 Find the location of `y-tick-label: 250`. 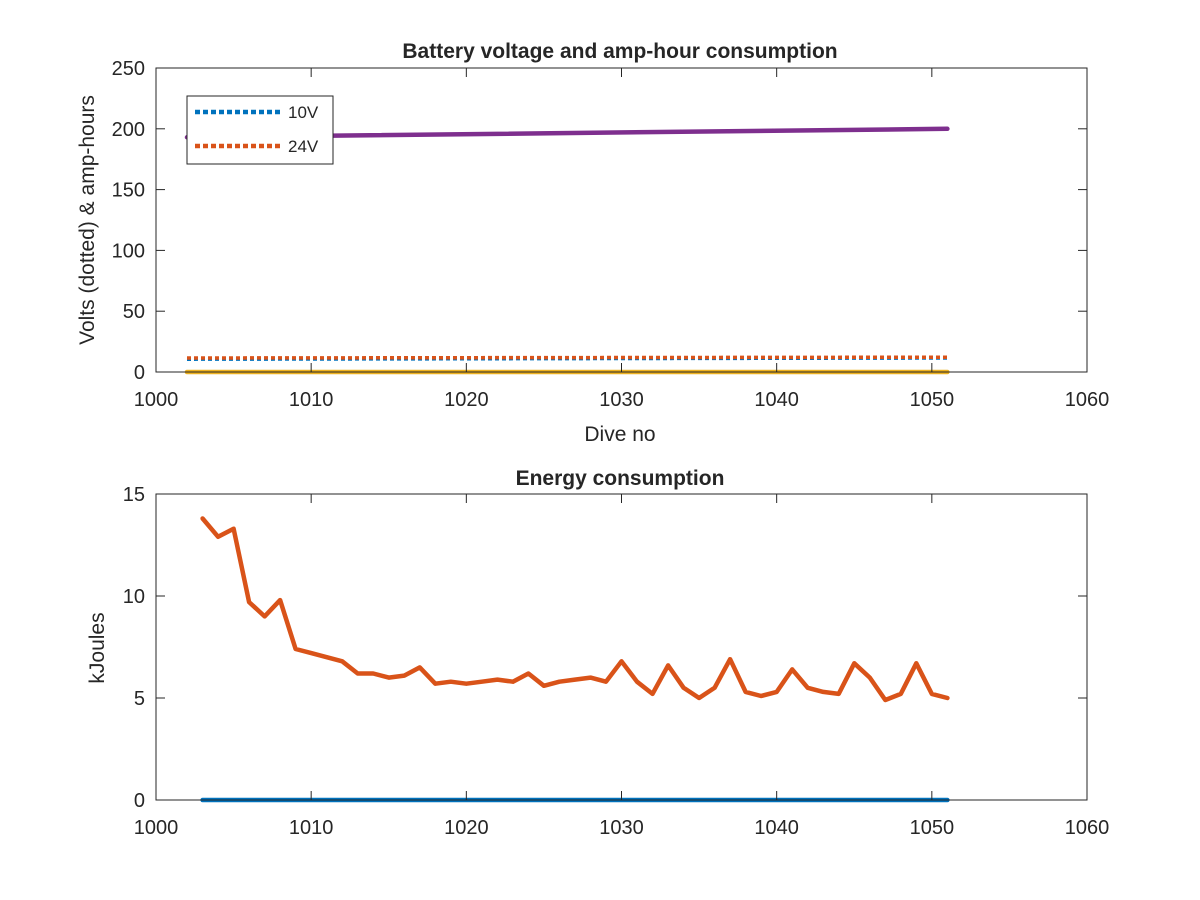

y-tick-label: 250 is located at coordinates (128, 69).